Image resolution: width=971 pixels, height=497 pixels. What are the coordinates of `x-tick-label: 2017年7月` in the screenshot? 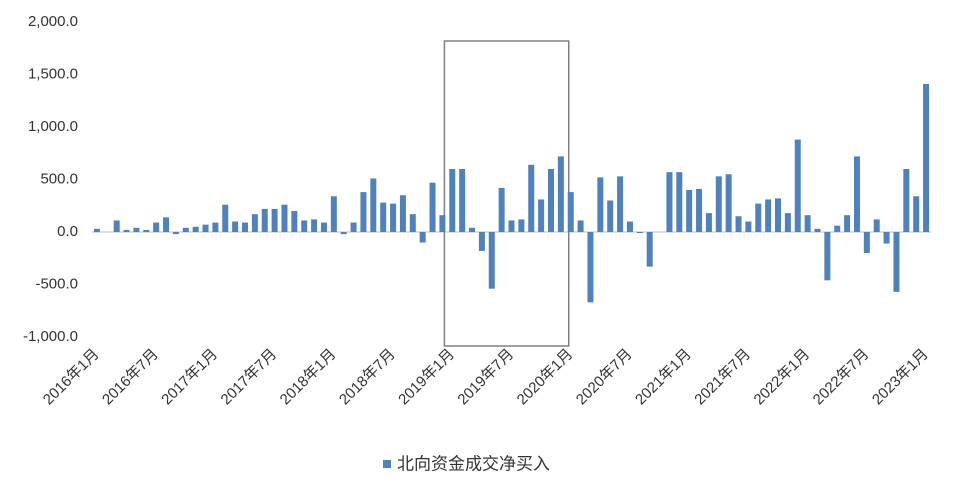 It's located at (249, 377).